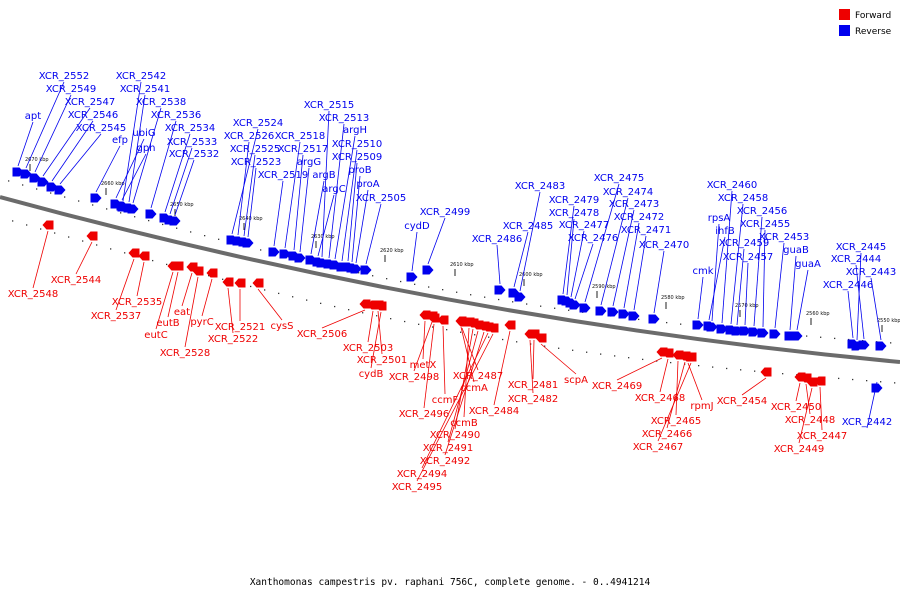 The image size is (900, 600). I want to click on gene-label-xcr-2524: XCR_2524, so click(258, 123).